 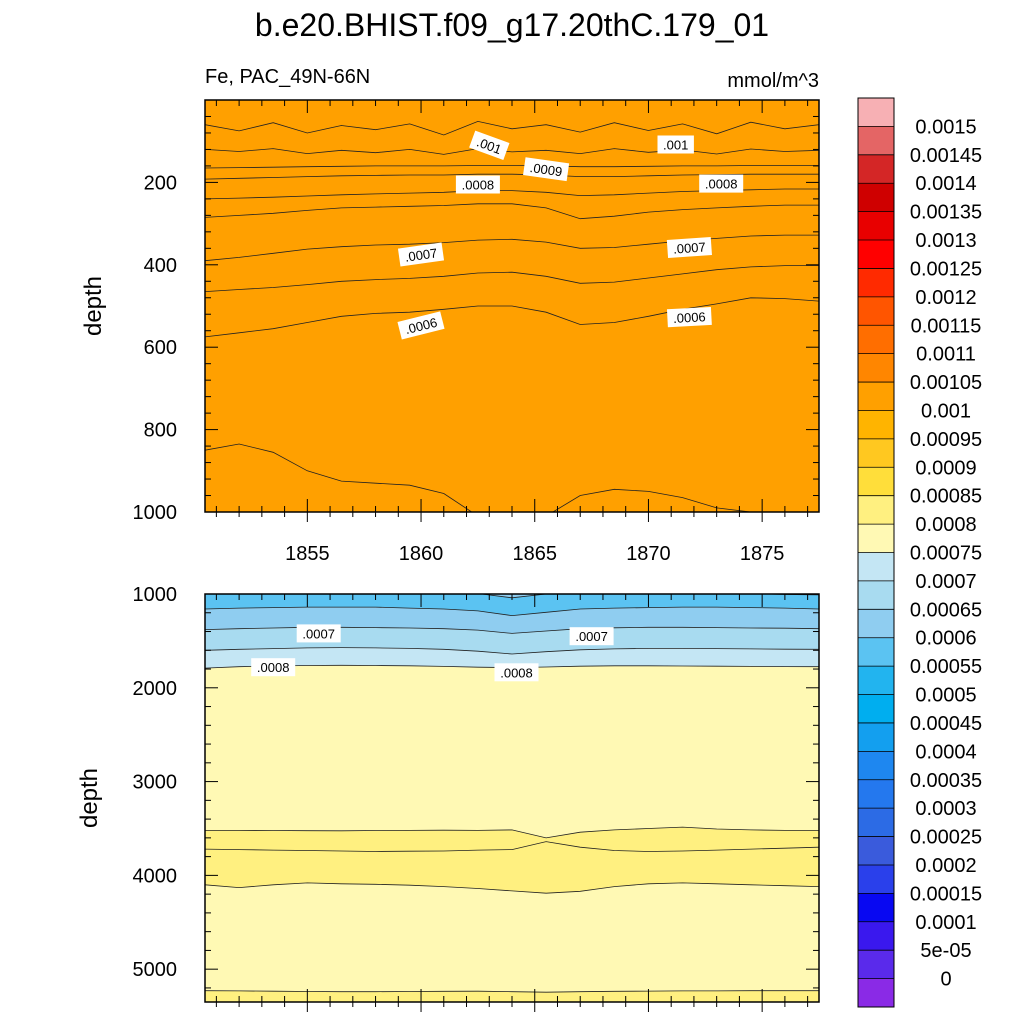 What do you see at coordinates (160, 348) in the screenshot?
I see `y-tick-label: 600` at bounding box center [160, 348].